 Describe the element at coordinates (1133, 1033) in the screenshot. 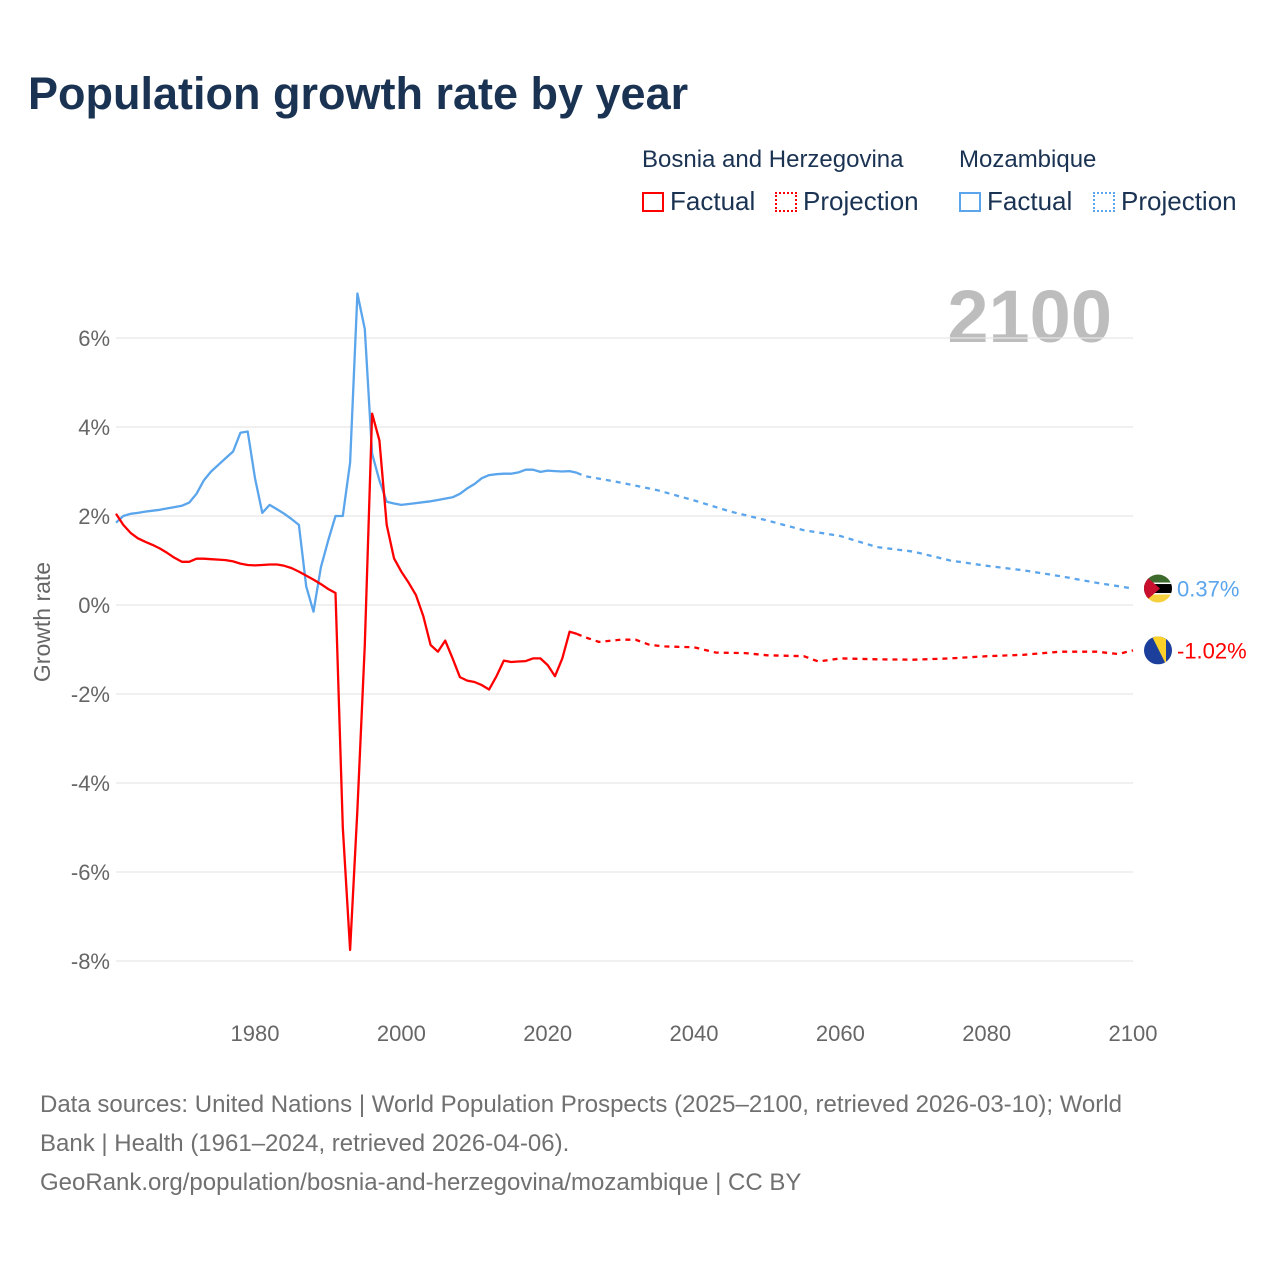

I see `x-tick-label: 2100` at that location.